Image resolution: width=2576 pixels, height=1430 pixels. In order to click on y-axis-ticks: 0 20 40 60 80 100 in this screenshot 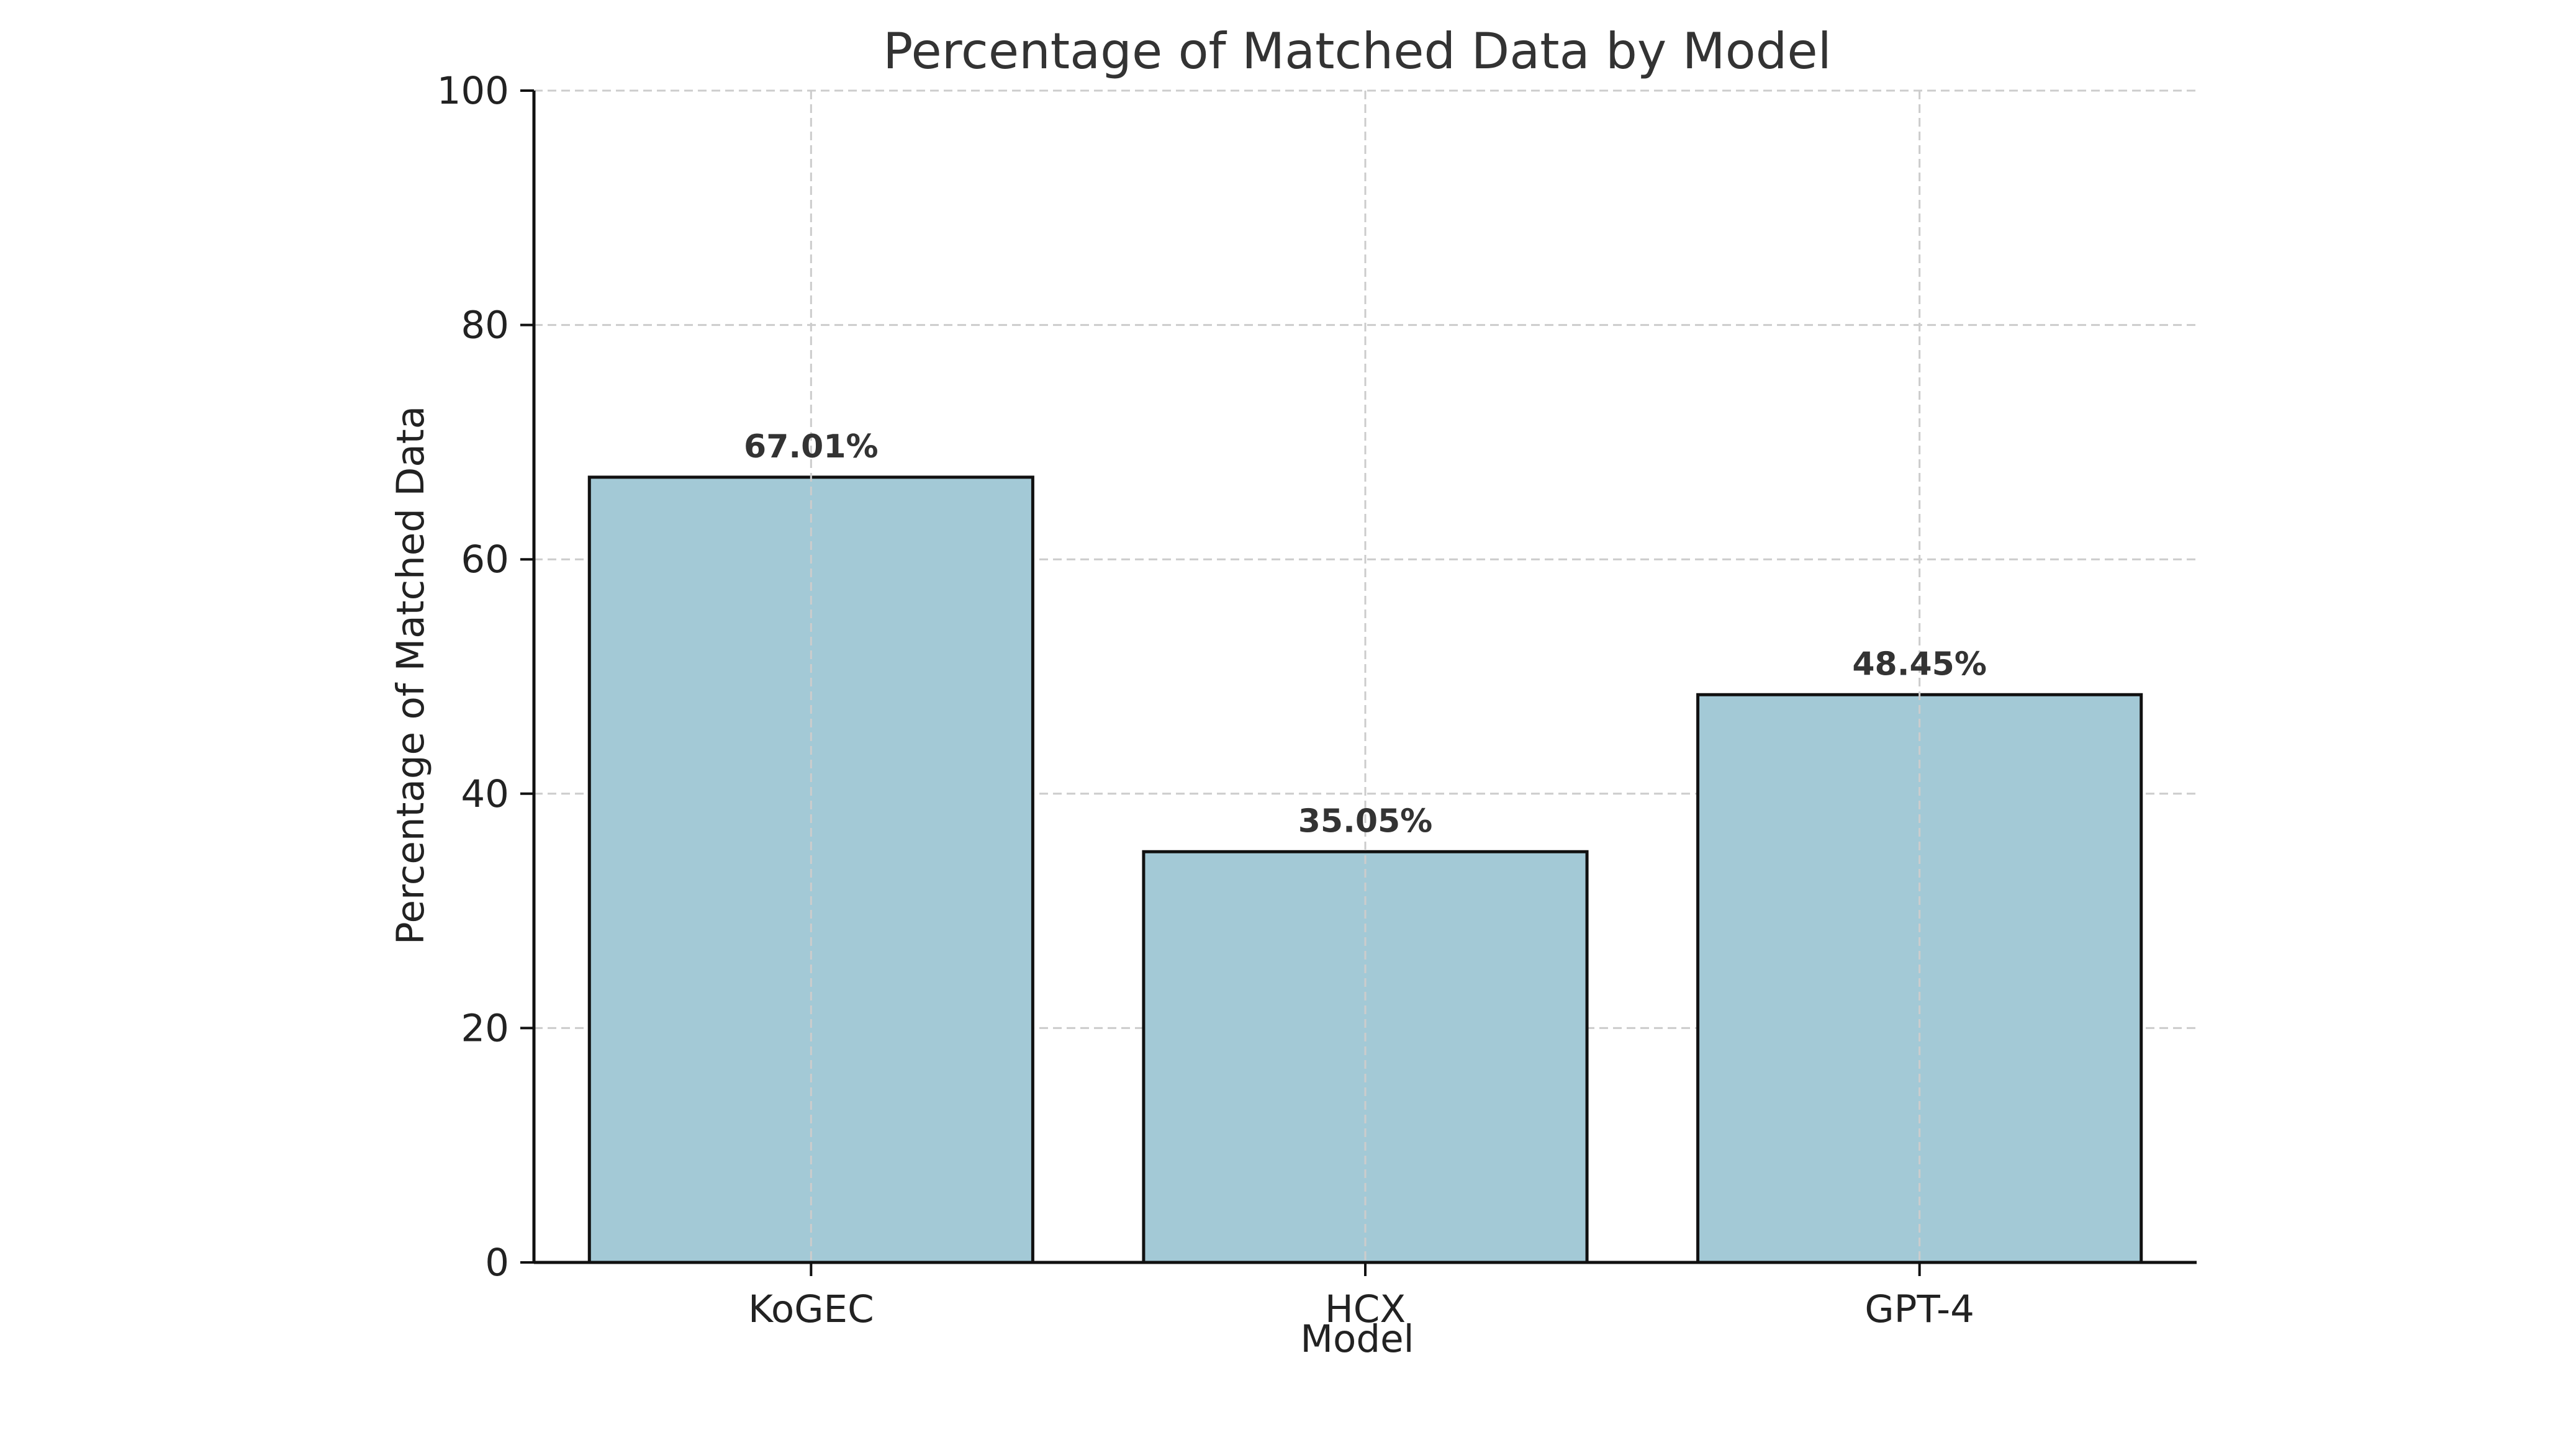, I will do `click(485, 677)`.